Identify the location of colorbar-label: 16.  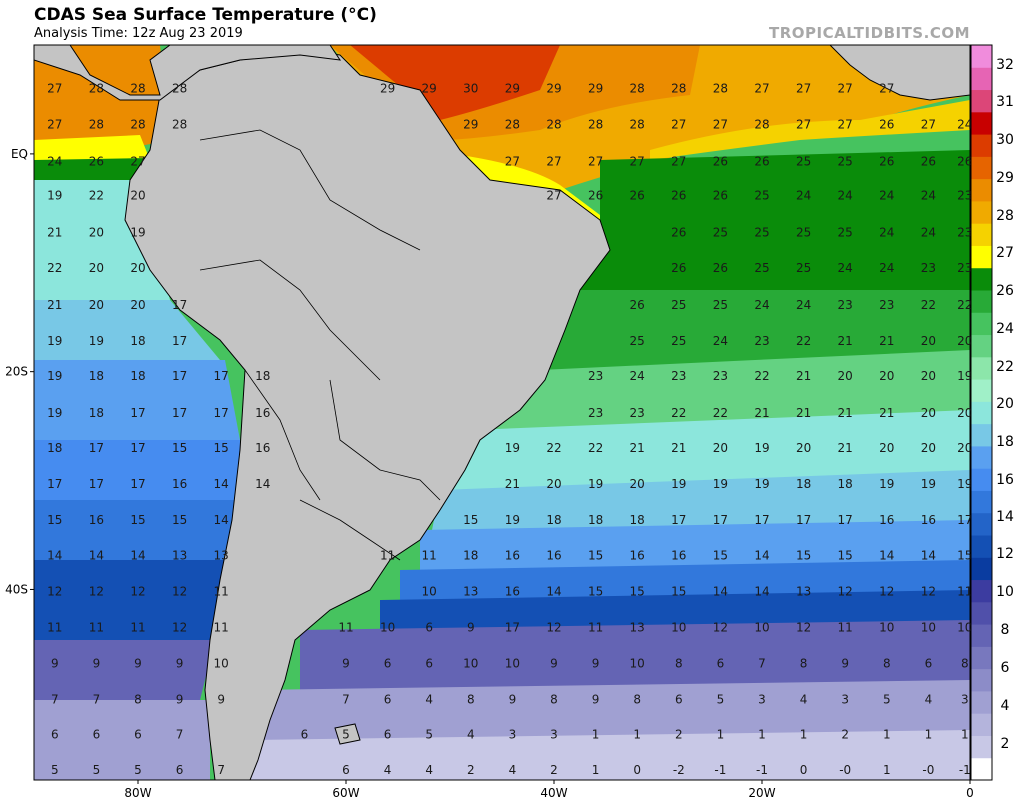
(1005, 480).